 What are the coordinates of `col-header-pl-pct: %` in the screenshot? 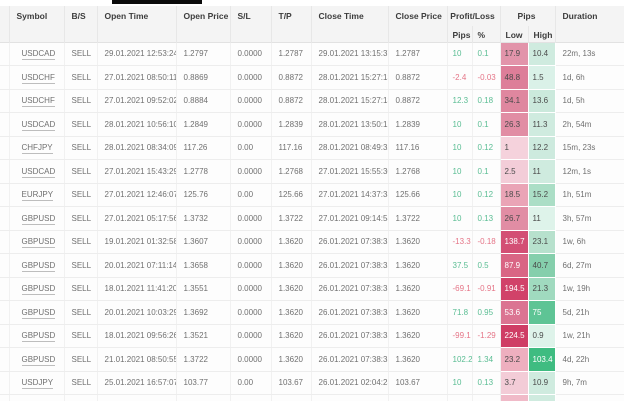 It's located at (486, 34).